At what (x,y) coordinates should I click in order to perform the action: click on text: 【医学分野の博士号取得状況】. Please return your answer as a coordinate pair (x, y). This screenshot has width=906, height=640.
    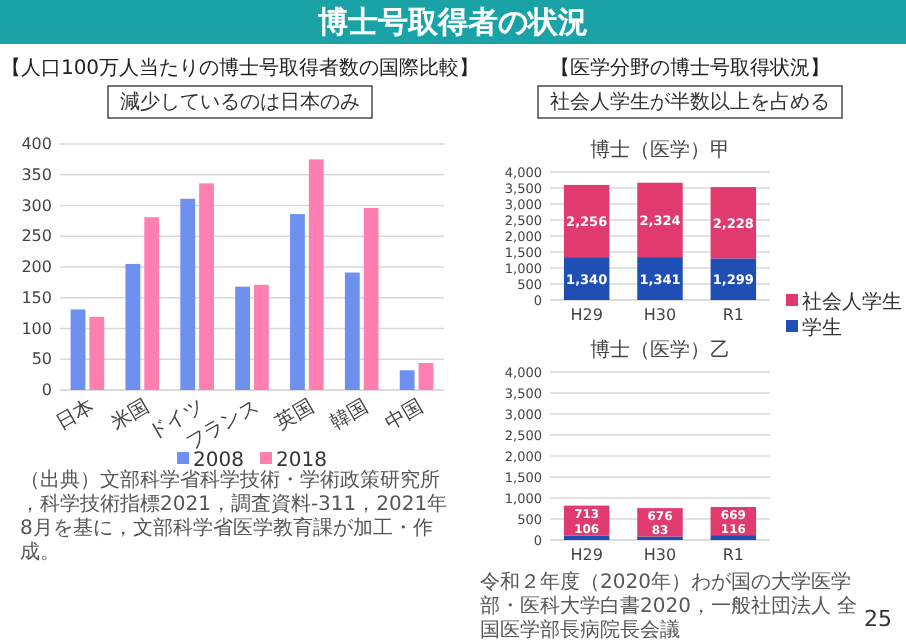
    Looking at the image, I should click on (690, 68).